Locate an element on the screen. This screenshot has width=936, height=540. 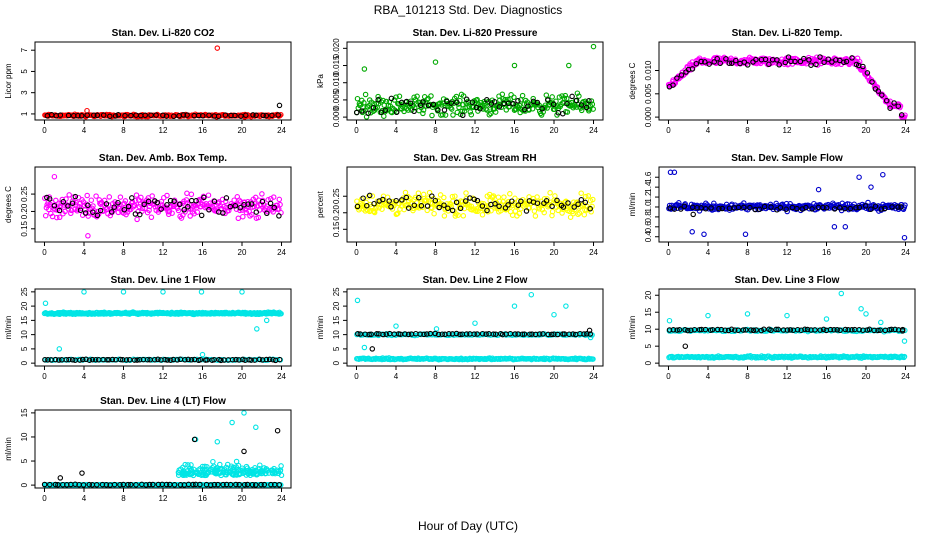
x-tick-label: 20 is located at coordinates (242, 376).